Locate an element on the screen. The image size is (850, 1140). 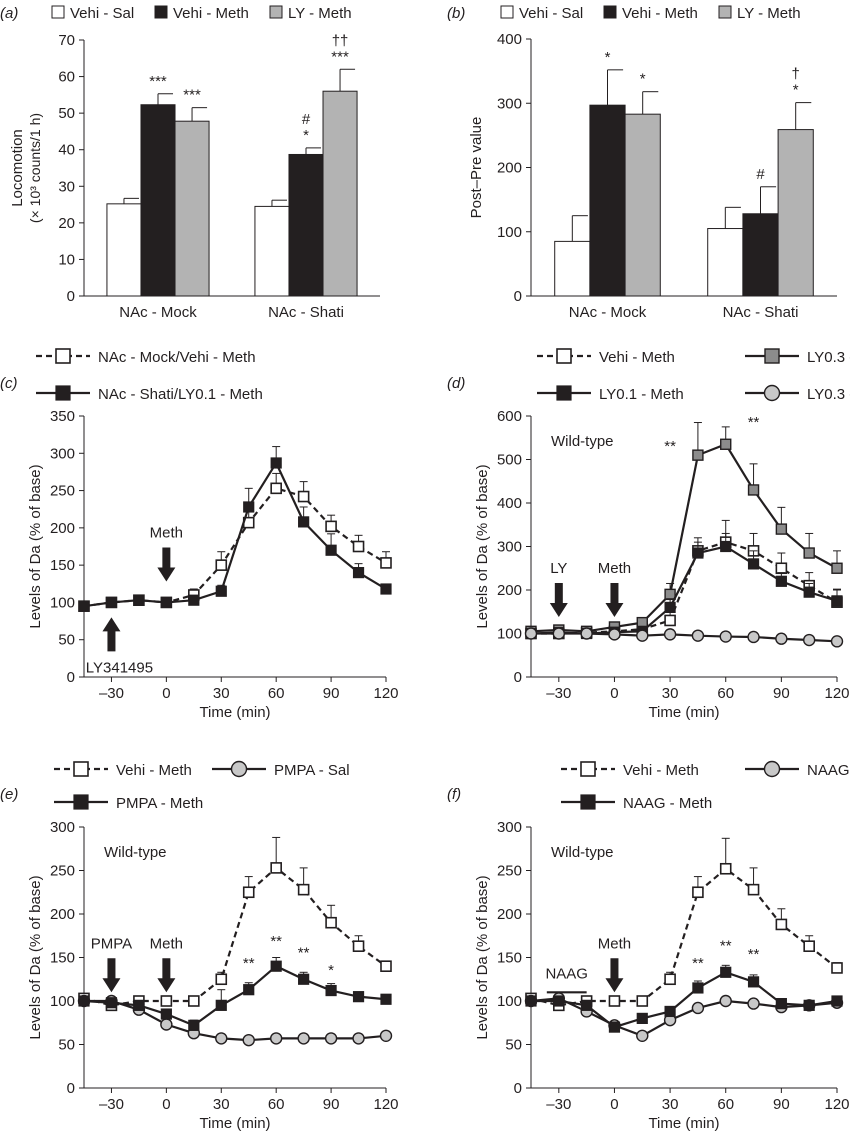
y-tick-label: 40 is located at coordinates (66, 150).